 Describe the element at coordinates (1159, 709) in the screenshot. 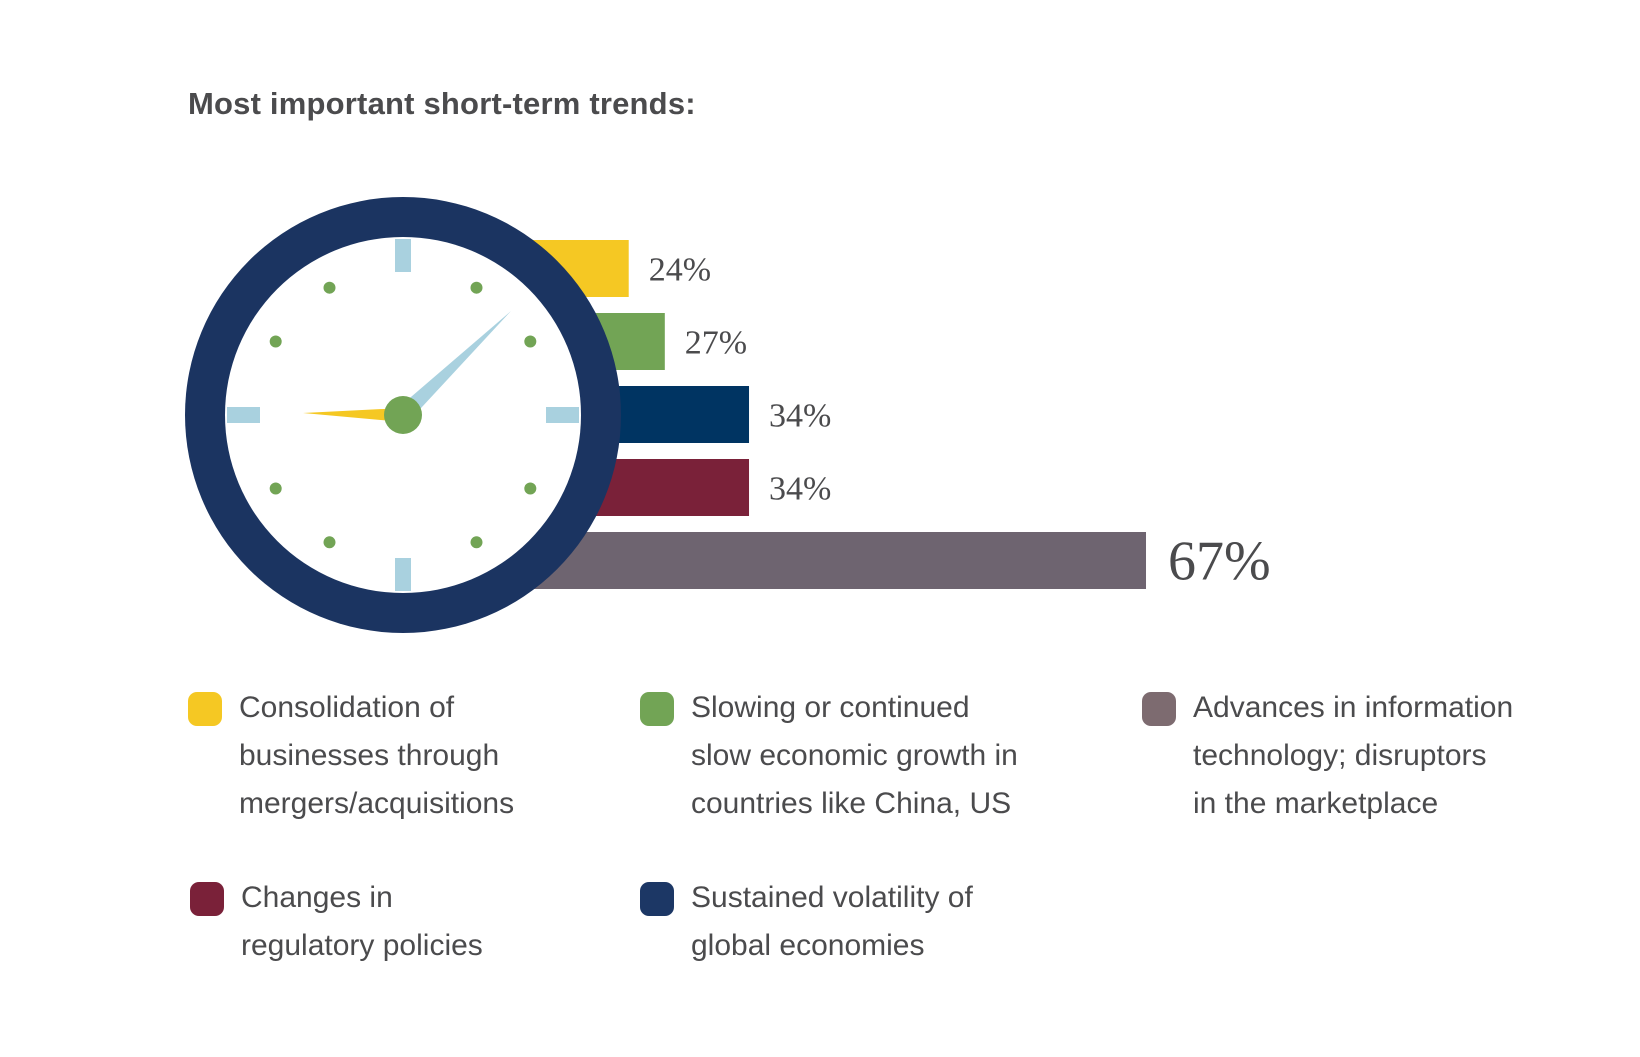

I see `legend-swatch-gray` at that location.